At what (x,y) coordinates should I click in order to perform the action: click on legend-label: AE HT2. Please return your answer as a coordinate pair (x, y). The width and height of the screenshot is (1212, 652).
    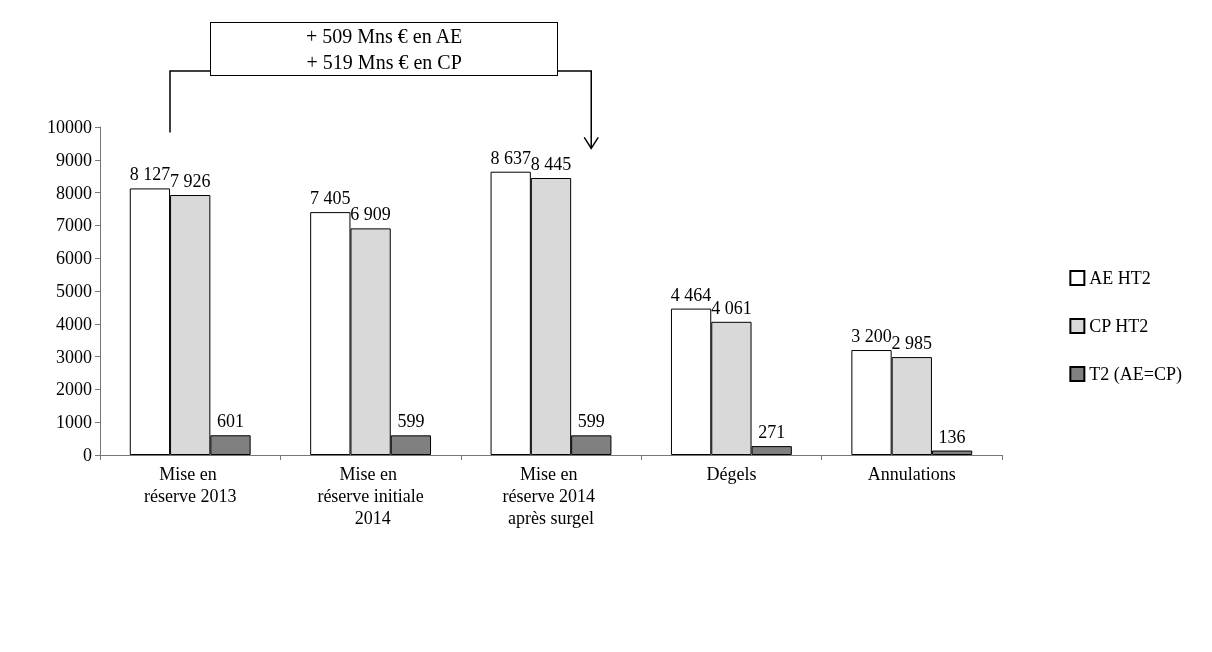
    Looking at the image, I should click on (1120, 278).